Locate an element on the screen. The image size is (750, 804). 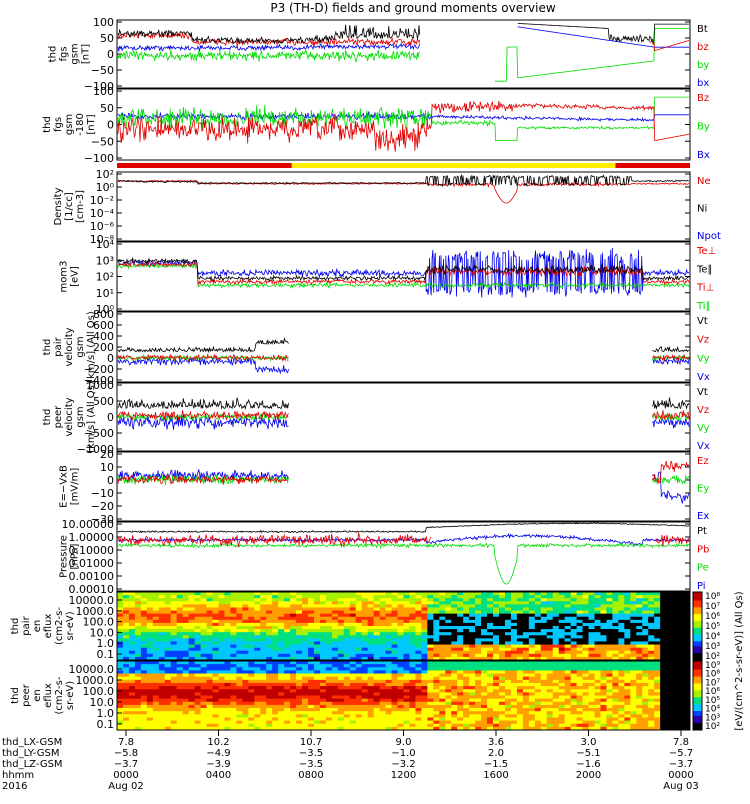
y-axis-label: [mV/m] is located at coordinates (75, 487).